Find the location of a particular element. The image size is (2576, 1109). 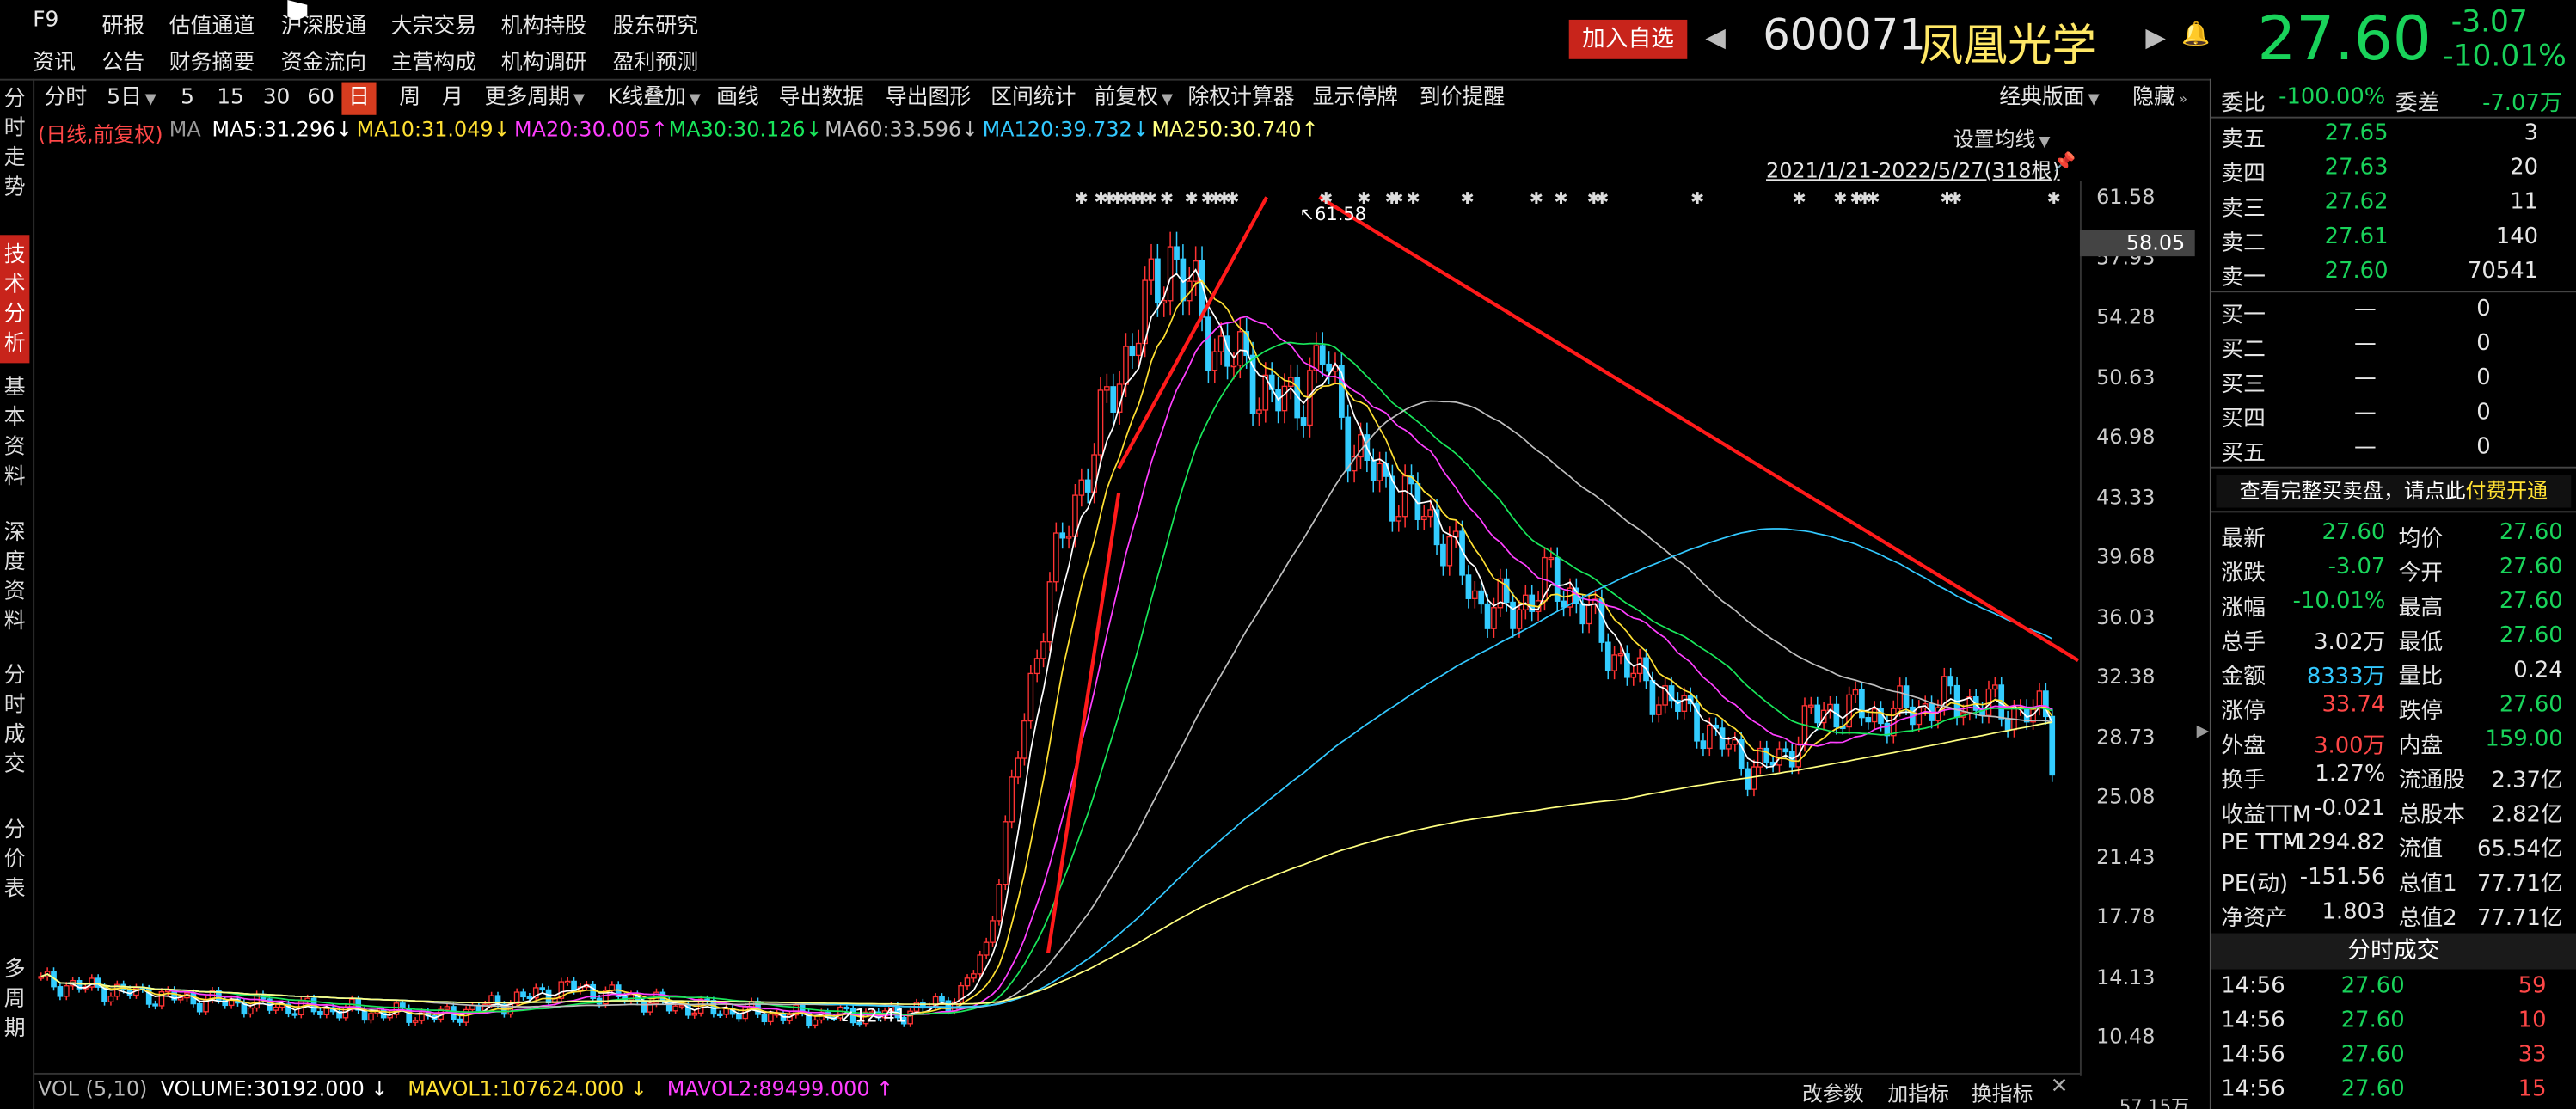

layout-select: 经典版面 ▼ is located at coordinates (2049, 98).